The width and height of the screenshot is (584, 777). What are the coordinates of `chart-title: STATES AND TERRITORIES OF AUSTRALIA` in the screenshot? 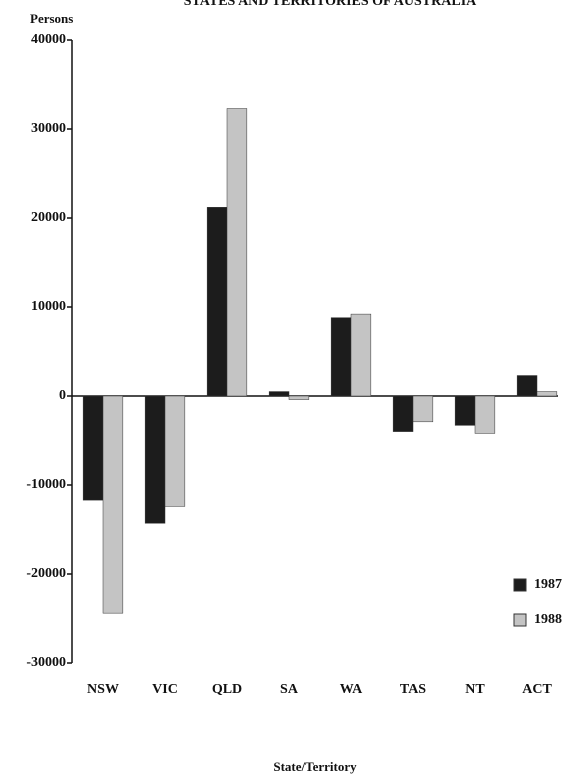 It's located at (330, 4).